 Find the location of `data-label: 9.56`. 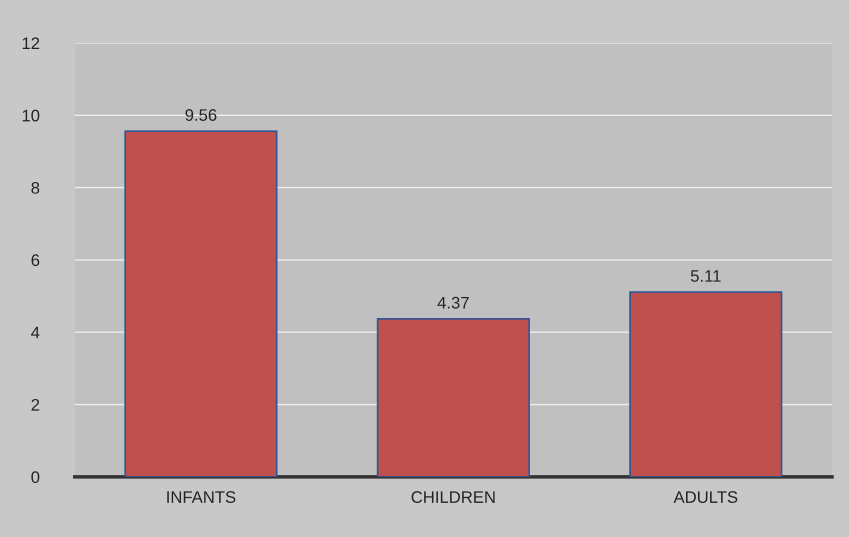

data-label: 9.56 is located at coordinates (200, 115).